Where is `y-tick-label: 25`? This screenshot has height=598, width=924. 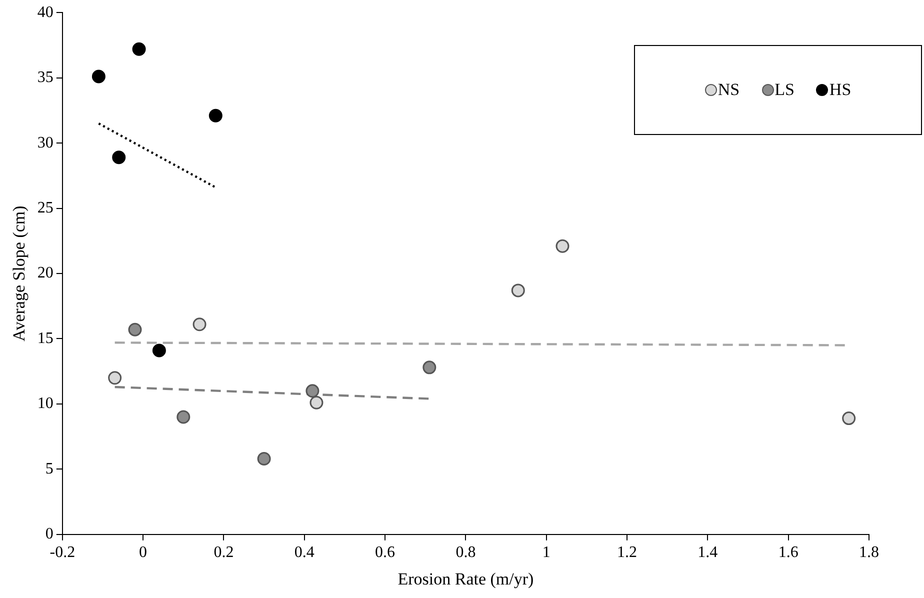
y-tick-label: 25 is located at coordinates (45, 207).